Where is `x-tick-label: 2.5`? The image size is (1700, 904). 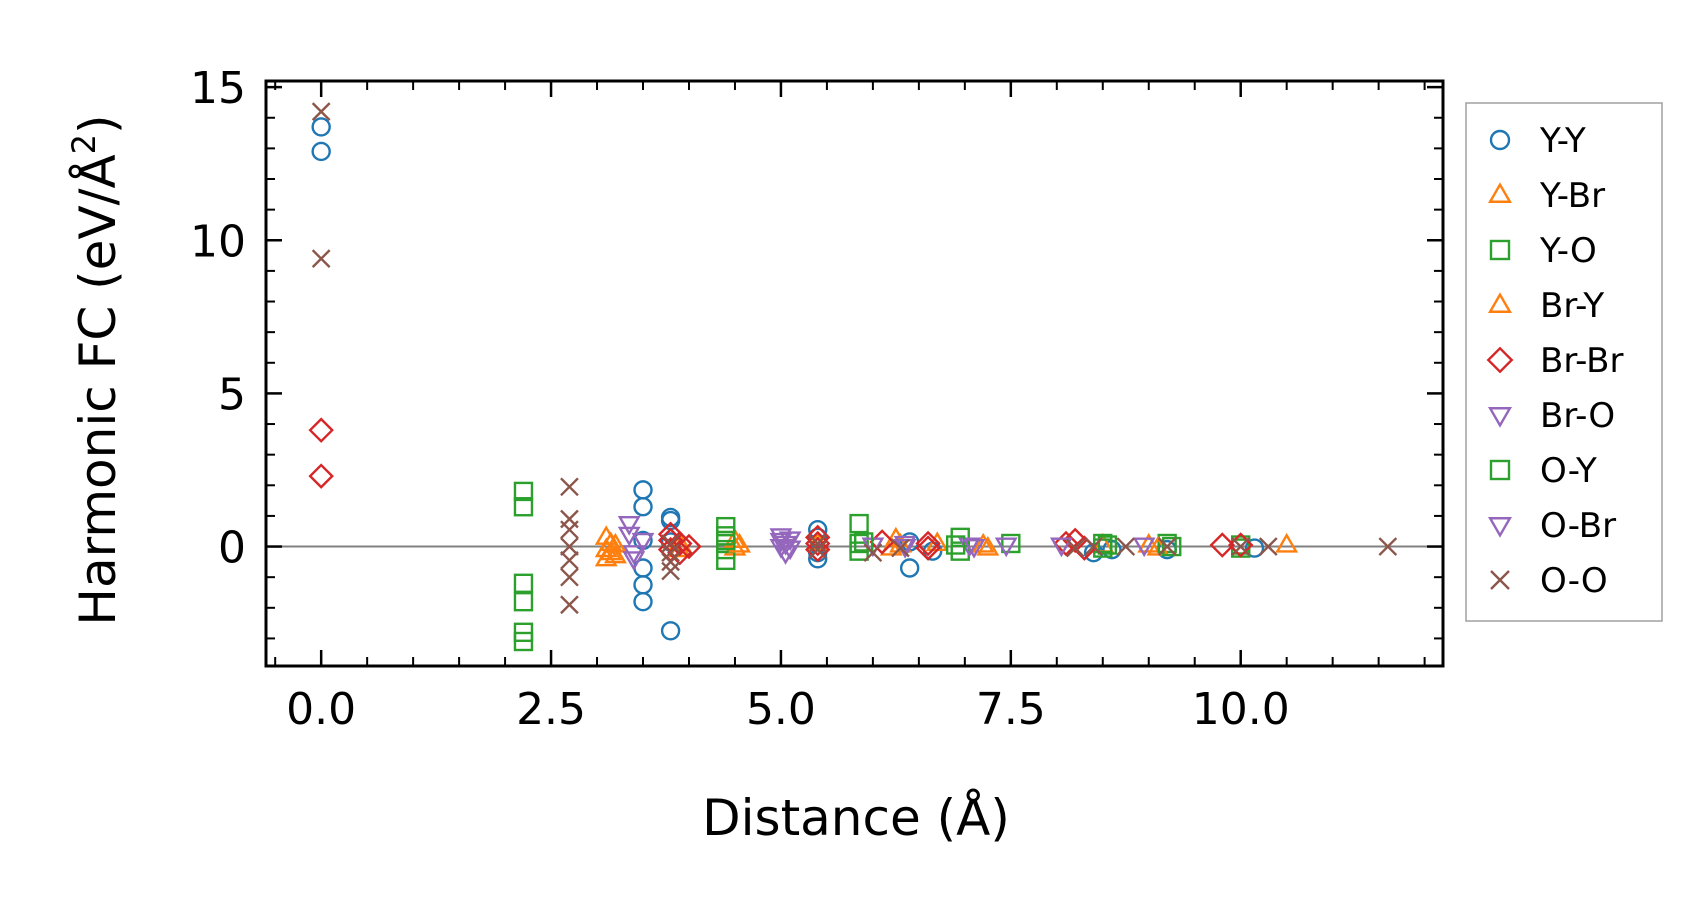 x-tick-label: 2.5 is located at coordinates (551, 709).